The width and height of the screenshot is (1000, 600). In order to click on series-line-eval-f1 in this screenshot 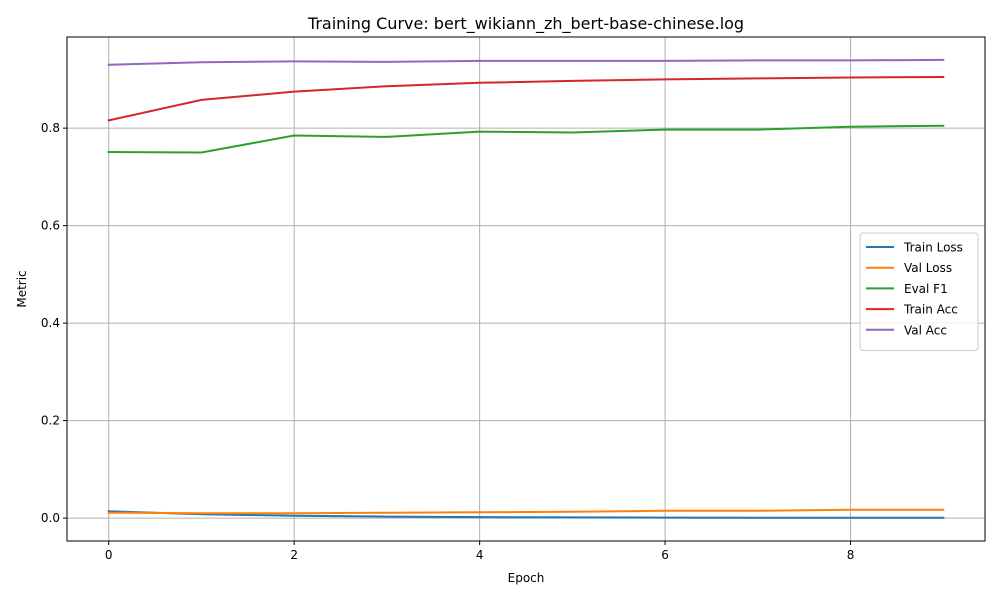, I will do `click(526, 139)`.